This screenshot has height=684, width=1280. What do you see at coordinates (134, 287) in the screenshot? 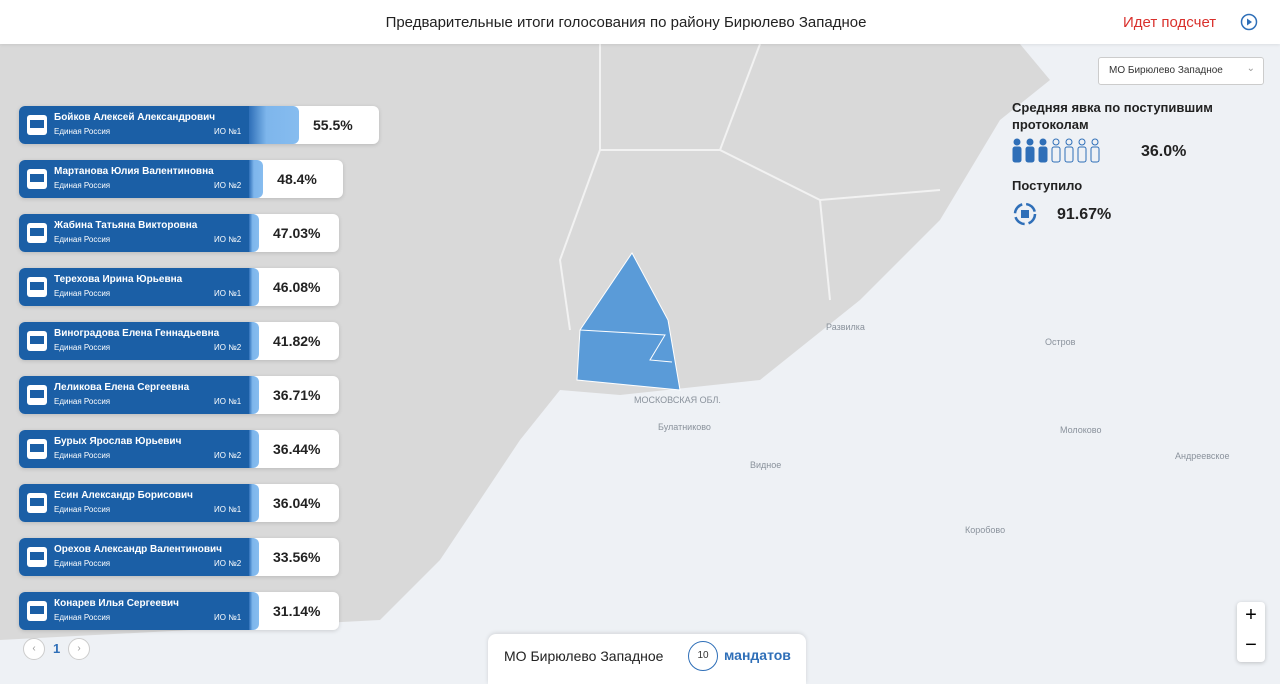
I see `candidate-label: Терехова Ирина Юрьевна Единая Россия ИО №1` at bounding box center [134, 287].